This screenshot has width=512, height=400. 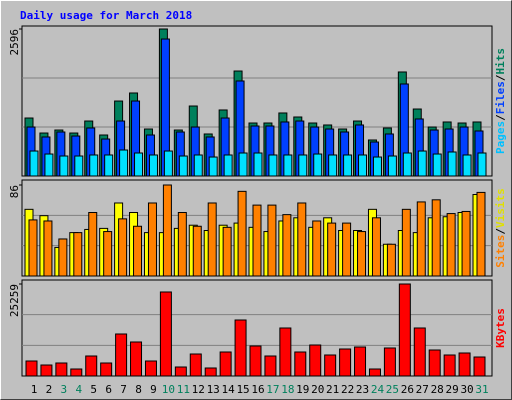 I want to click on x-tick-label: 9, so click(x=153, y=389).